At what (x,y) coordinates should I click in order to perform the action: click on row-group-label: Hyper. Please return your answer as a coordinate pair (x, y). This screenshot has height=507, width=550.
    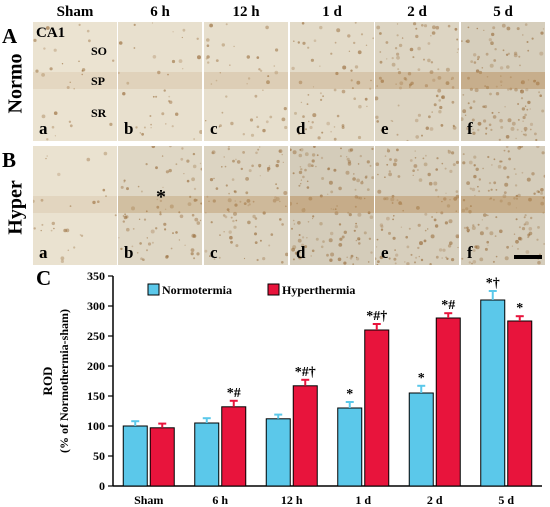
    Looking at the image, I should click on (15, 207).